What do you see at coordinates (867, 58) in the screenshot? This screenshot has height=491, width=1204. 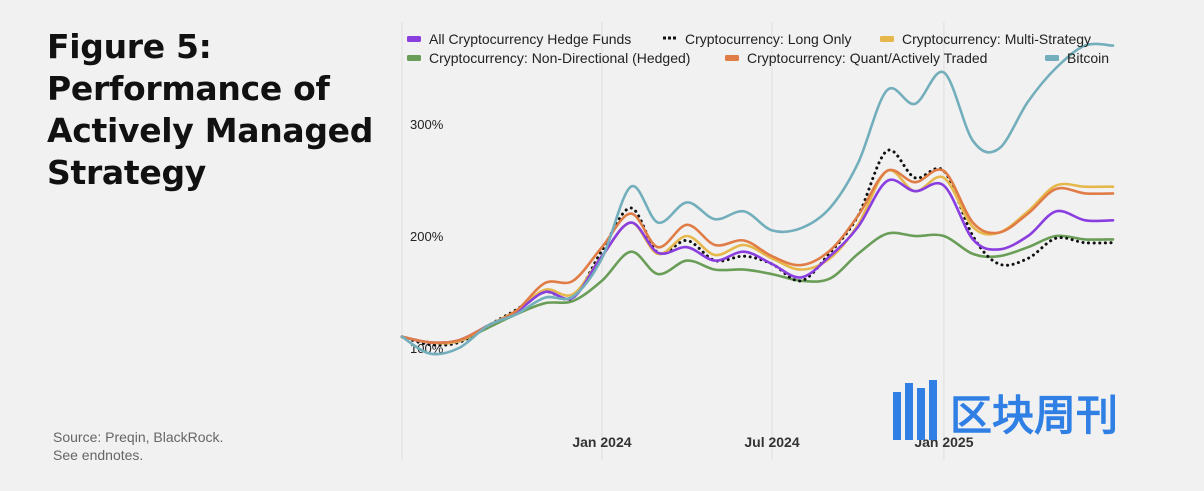 I see `legend-label-4: Cryptocurrency: Quant/Actively Traded` at bounding box center [867, 58].